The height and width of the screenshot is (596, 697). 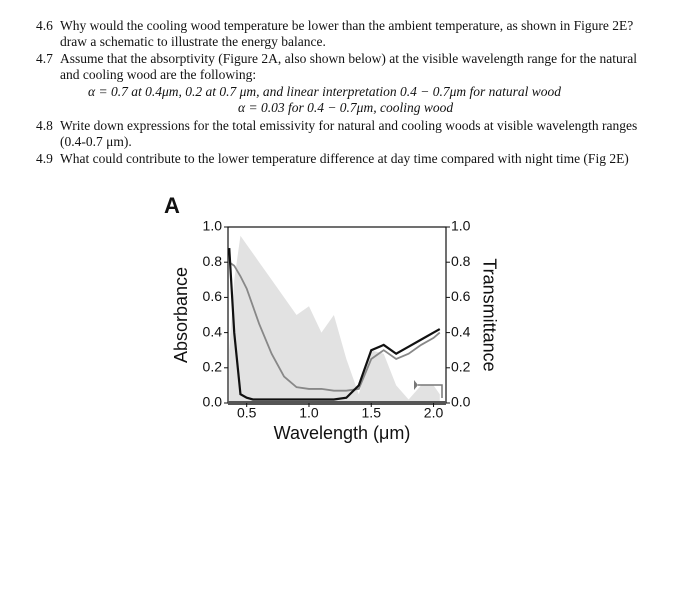 I want to click on axis-arrow, so click(x=430, y=391).